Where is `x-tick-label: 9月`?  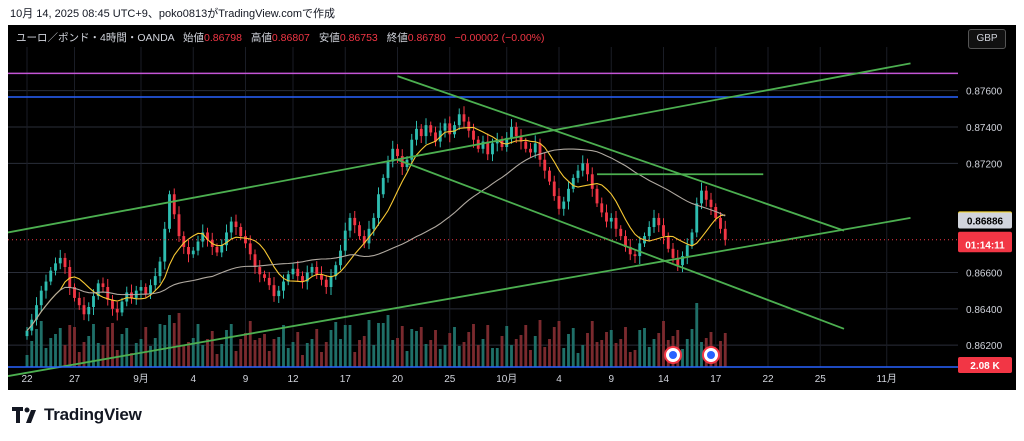
x-tick-label: 9月 is located at coordinates (141, 379).